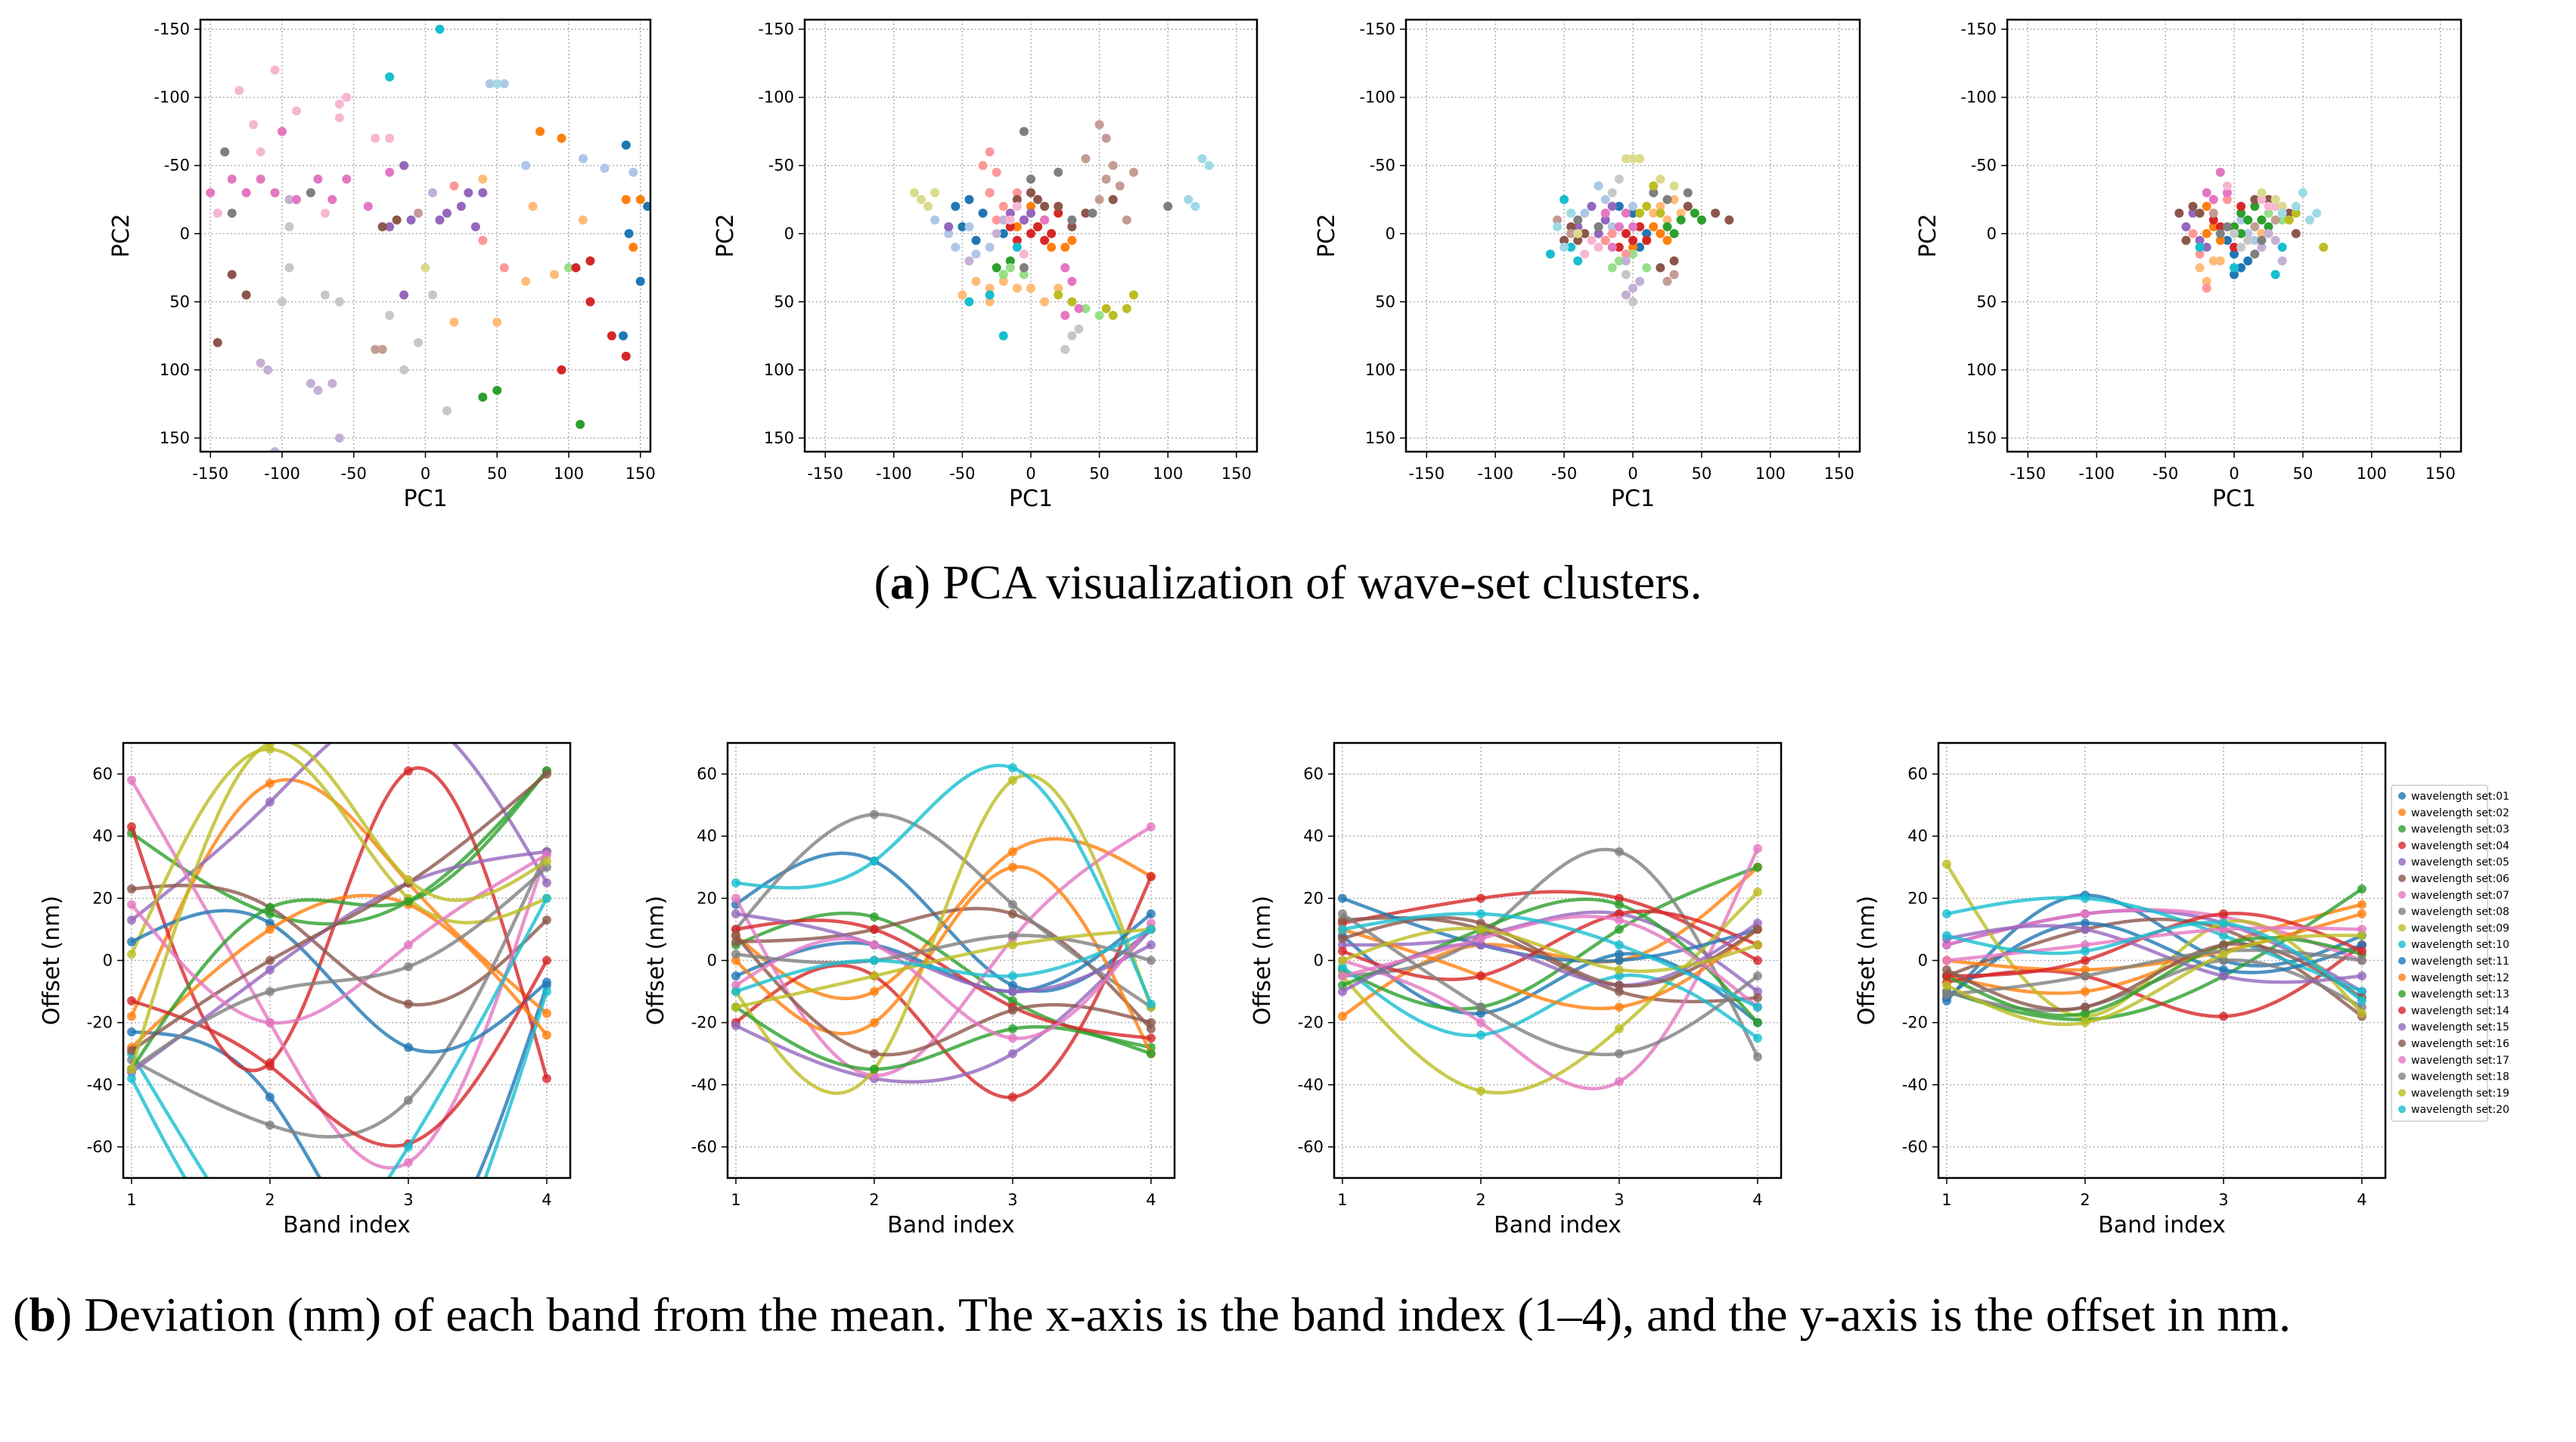 The image size is (2576, 1442). Describe the element at coordinates (1311, 1023) in the screenshot. I see `y-tick-label: -20` at that location.